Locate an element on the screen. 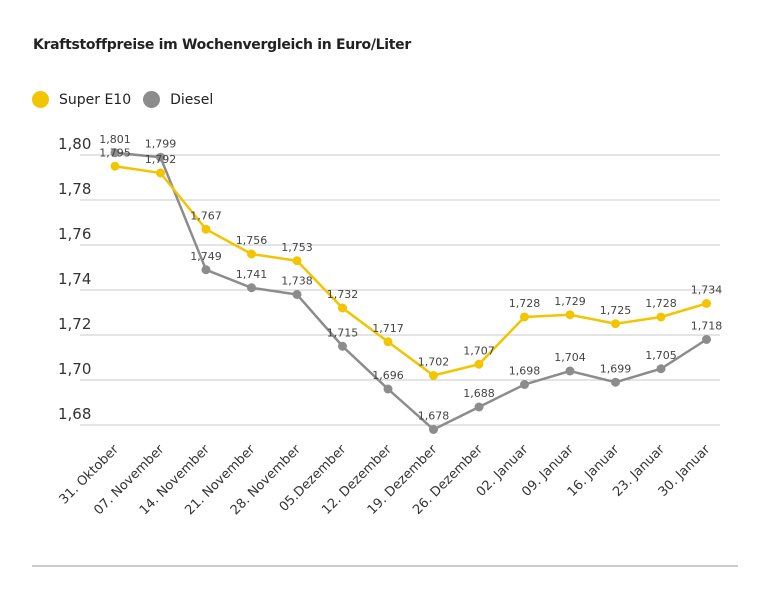 The image size is (770, 597). y-tick-label: 1,80 is located at coordinates (74, 144).